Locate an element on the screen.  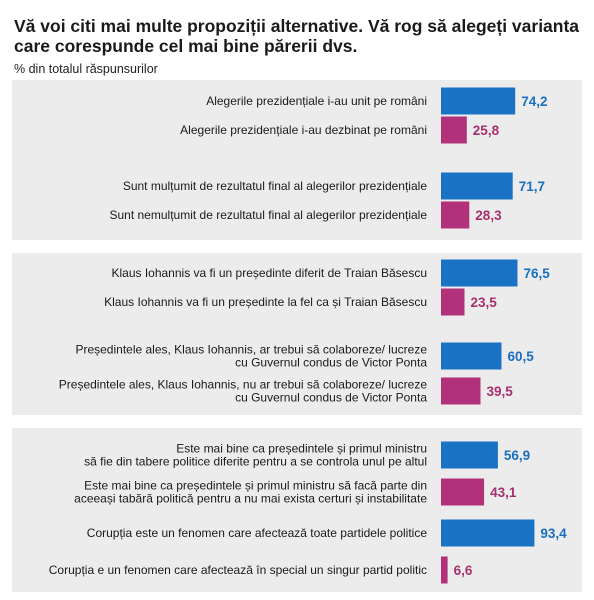
data-label: 28,3 is located at coordinates (488, 215).